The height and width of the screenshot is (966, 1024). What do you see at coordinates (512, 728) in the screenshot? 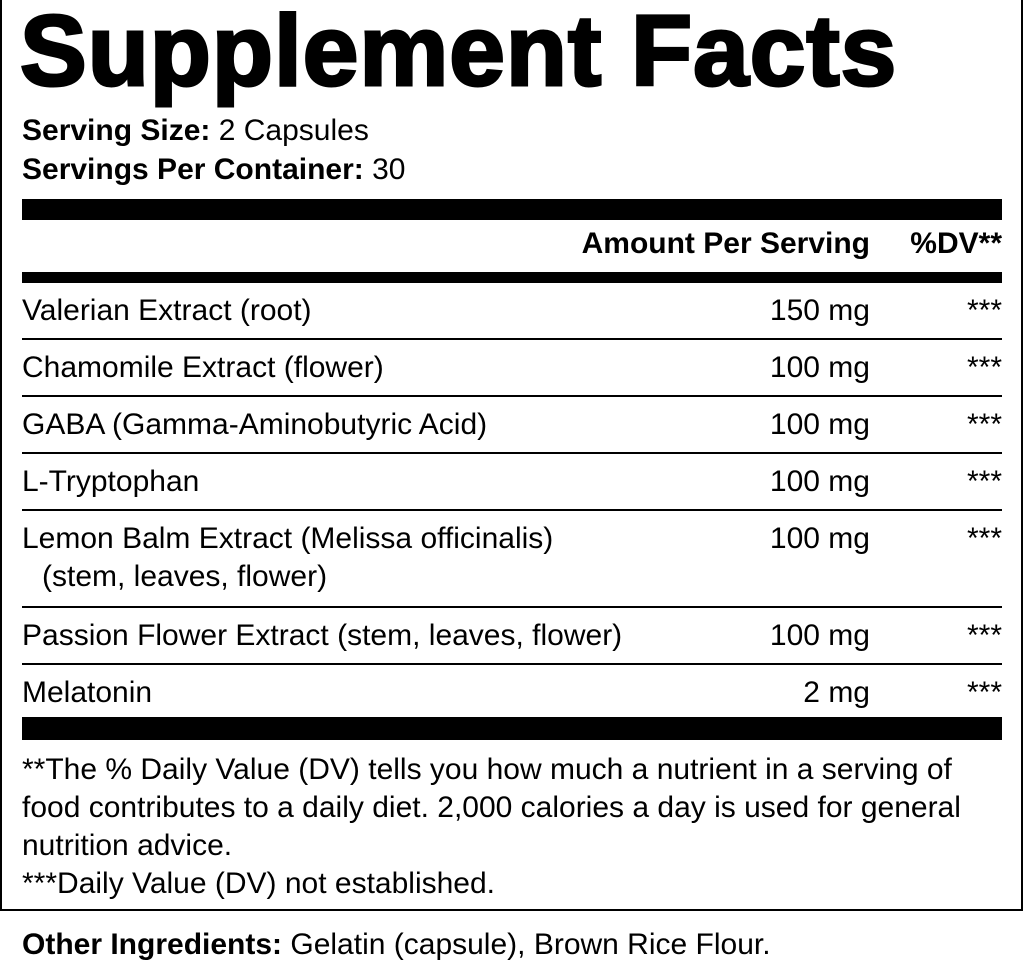
I see `thick-divider-bottom` at bounding box center [512, 728].